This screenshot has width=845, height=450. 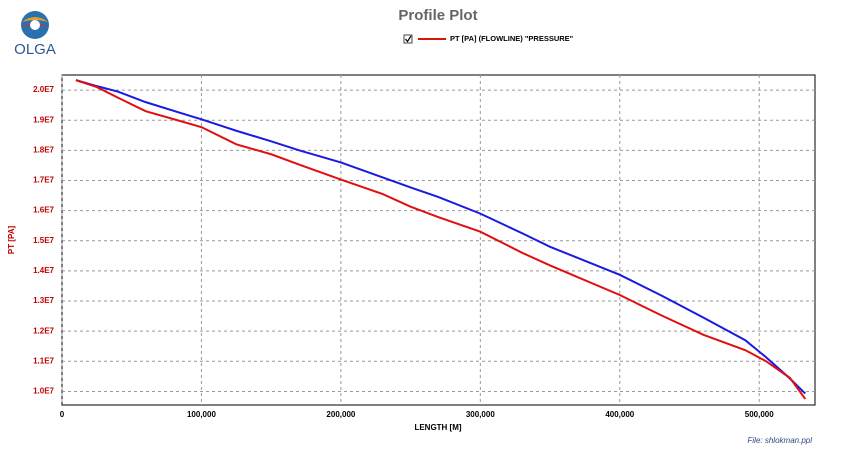 What do you see at coordinates (43, 391) in the screenshot?
I see `y-tick-label: 1.0E7` at bounding box center [43, 391].